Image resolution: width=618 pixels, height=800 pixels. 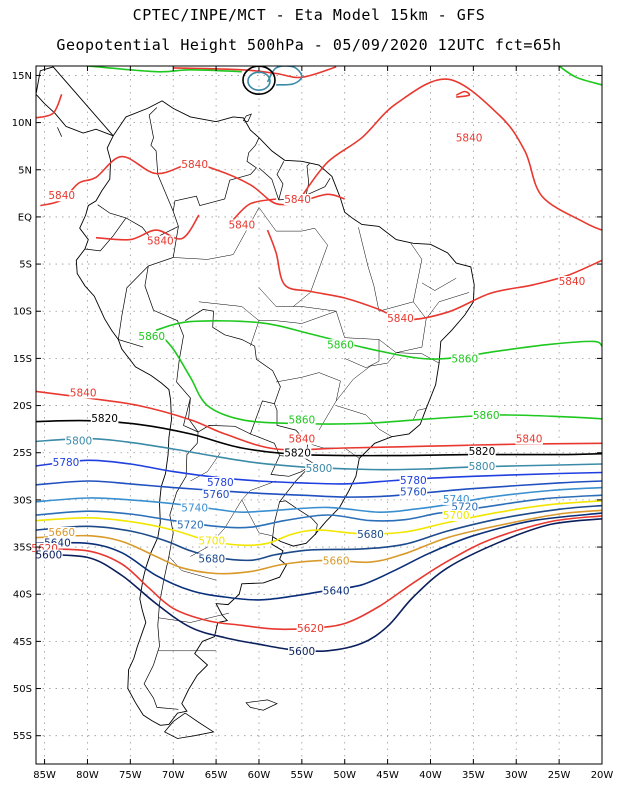 What do you see at coordinates (22, 453) in the screenshot?
I see `y-tick-label: 25S` at bounding box center [22, 453].